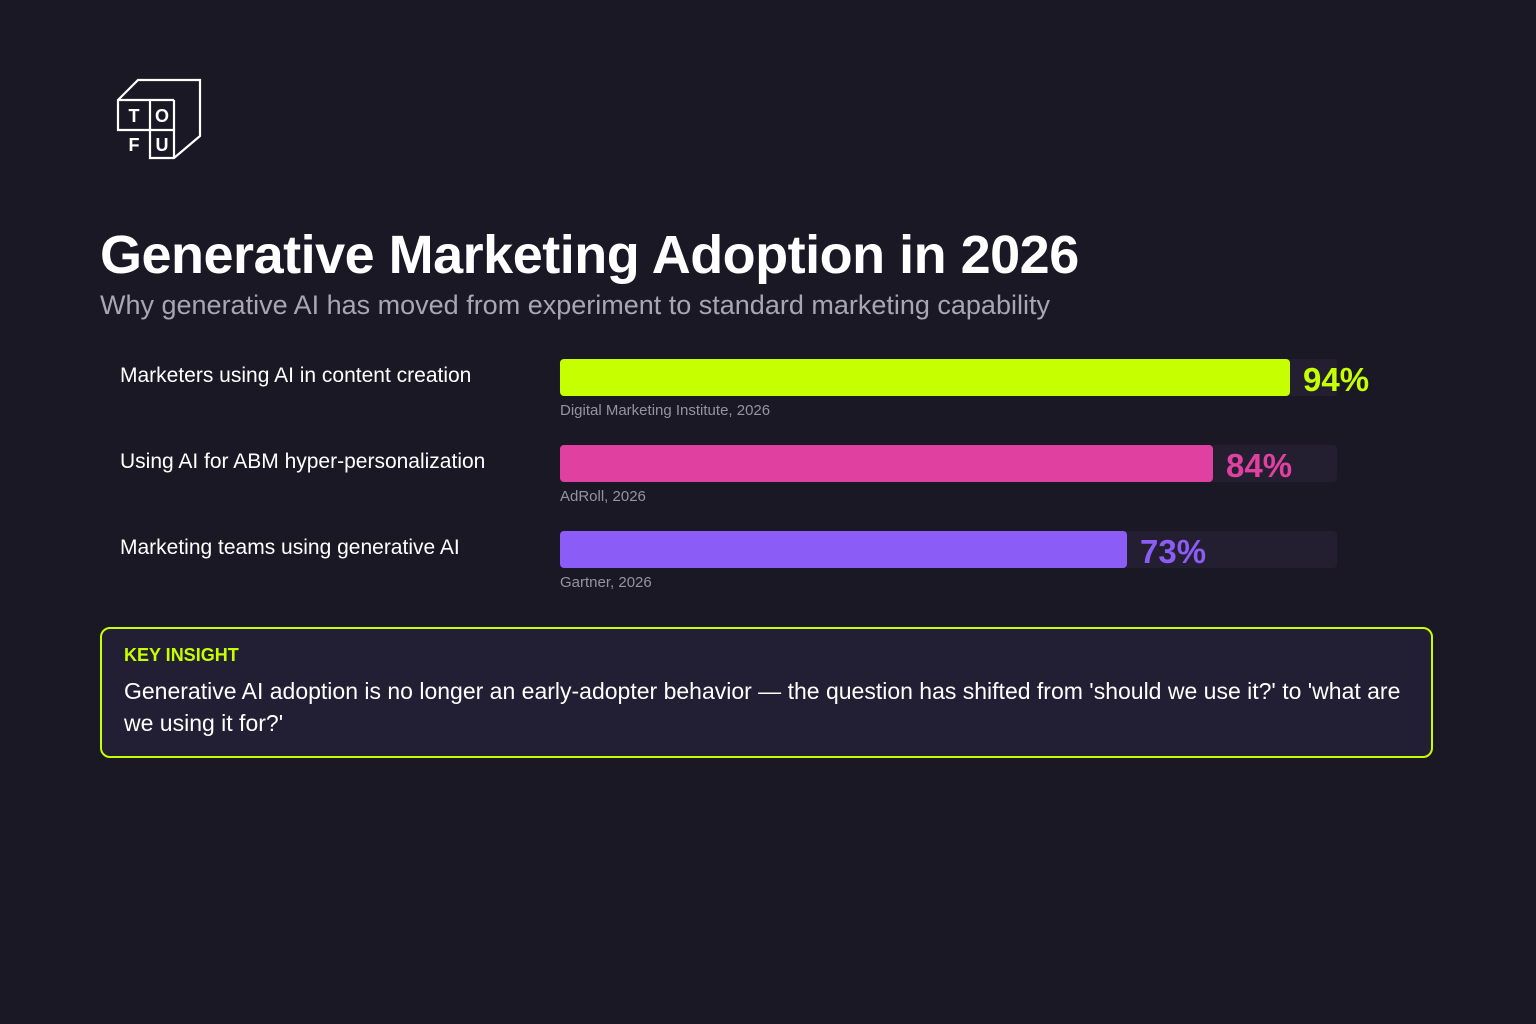 The width and height of the screenshot is (1536, 1024). Describe the element at coordinates (1259, 465) in the screenshot. I see `bar-value-label: 84%` at that location.